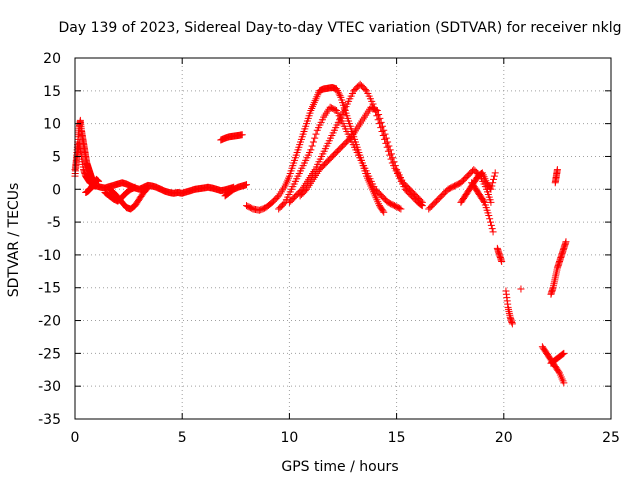  I want to click on y-tick-label: 15, so click(52, 92).